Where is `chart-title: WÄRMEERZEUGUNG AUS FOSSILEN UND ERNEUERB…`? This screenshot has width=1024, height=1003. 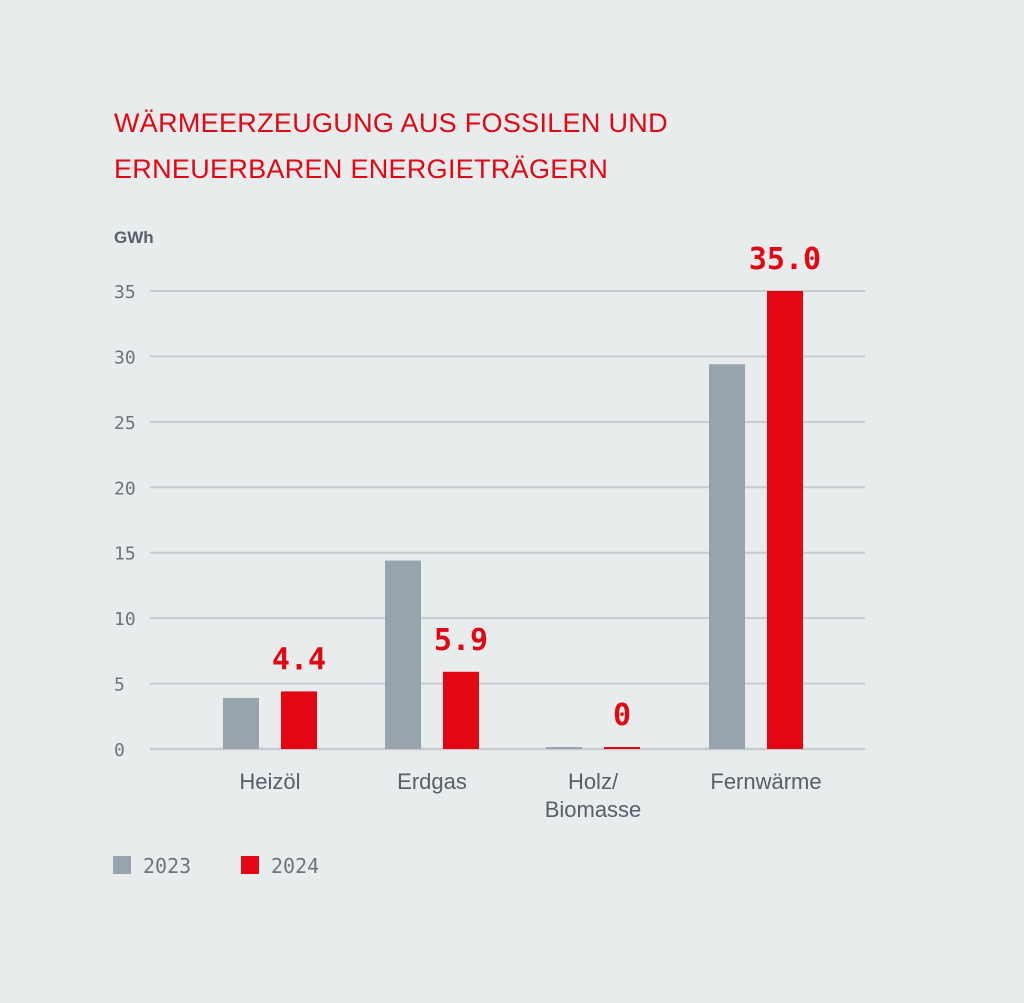
chart-title: WÄRMEERZEUGUNG AUS FOSSILEN UND ERNEUERB… is located at coordinates (391, 146).